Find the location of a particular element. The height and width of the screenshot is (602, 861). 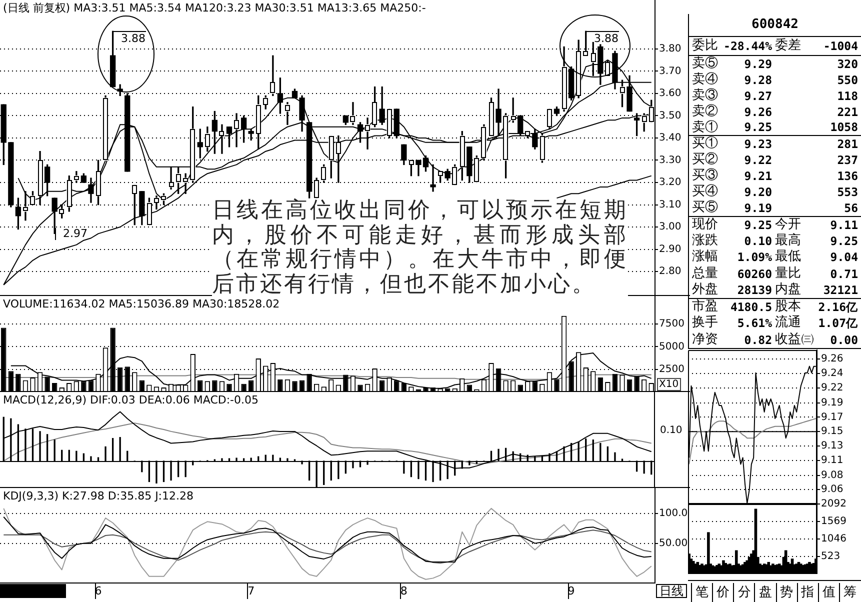

text: 买② 9.22 237 is located at coordinates (775, 159).